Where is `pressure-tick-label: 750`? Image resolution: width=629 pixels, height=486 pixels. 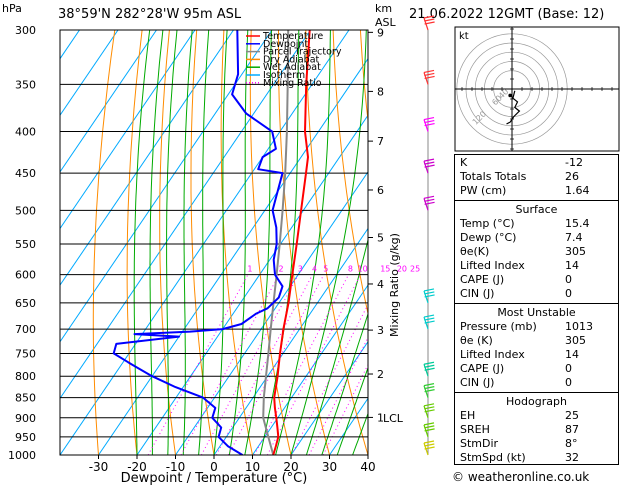
pressure-tick-label: 750 is located at coordinates (25, 353).